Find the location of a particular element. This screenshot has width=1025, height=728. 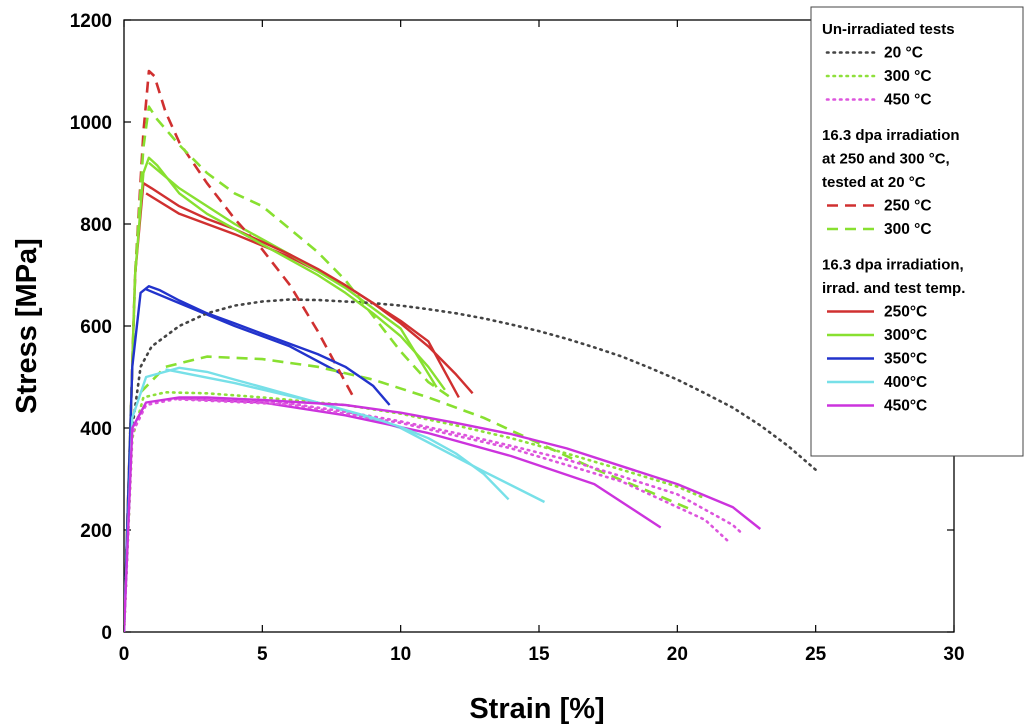

legend-group-heading: irrad. and test temp. is located at coordinates (893, 288).